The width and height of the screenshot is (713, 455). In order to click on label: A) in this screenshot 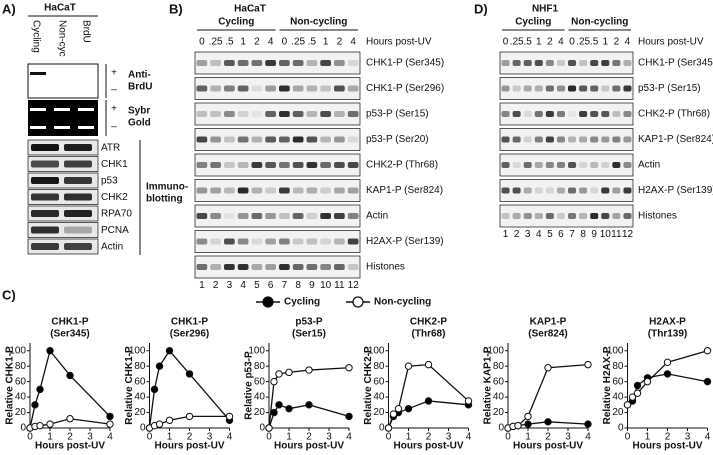, I will do `click(9, 8)`.